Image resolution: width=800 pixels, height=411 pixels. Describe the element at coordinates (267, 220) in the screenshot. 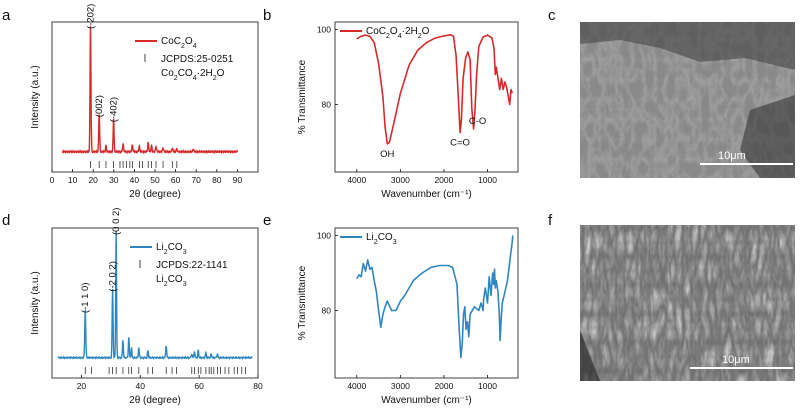

I see `panel-letter-e: e` at that location.